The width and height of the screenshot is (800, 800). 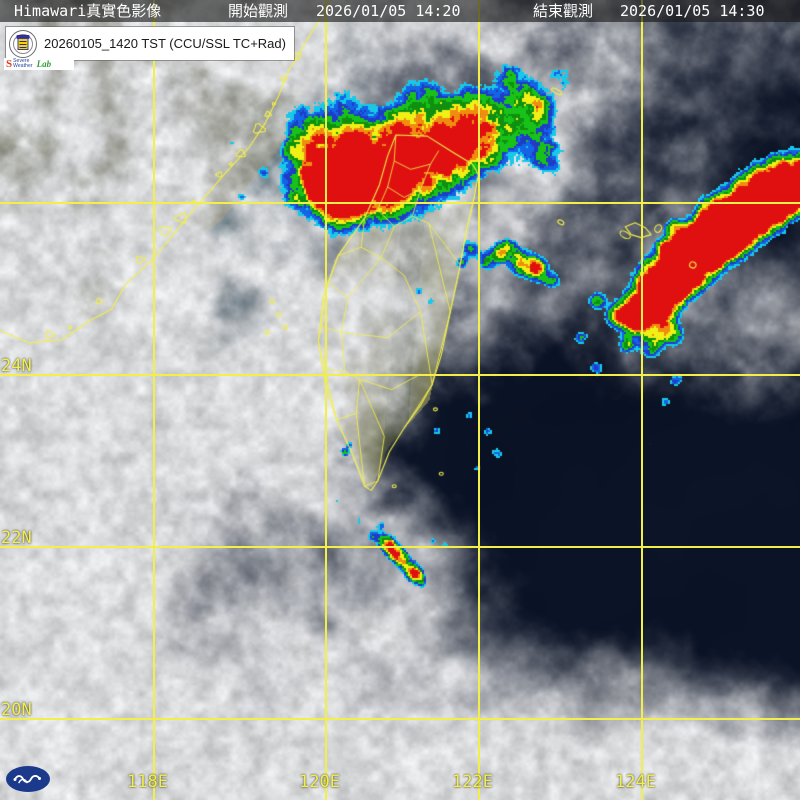 What do you see at coordinates (9, 64) in the screenshot?
I see `lab-logo-s: S` at bounding box center [9, 64].